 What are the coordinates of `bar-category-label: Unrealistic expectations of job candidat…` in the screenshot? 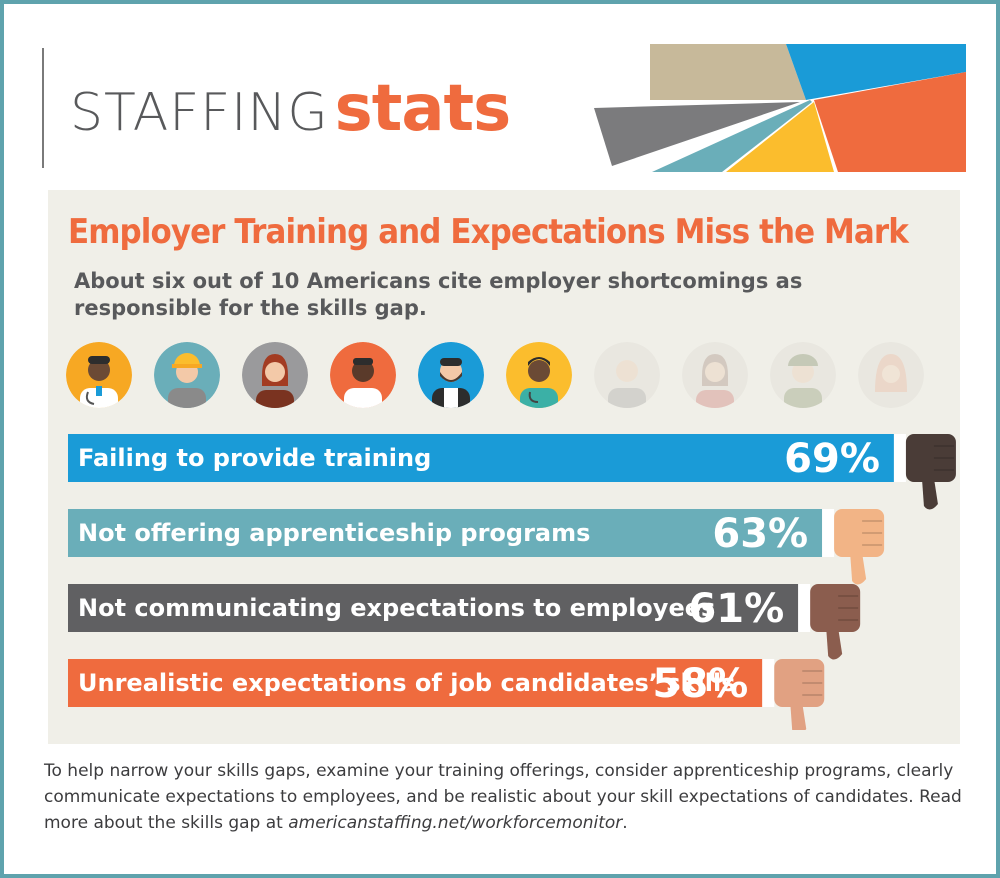 It's located at (406, 683).